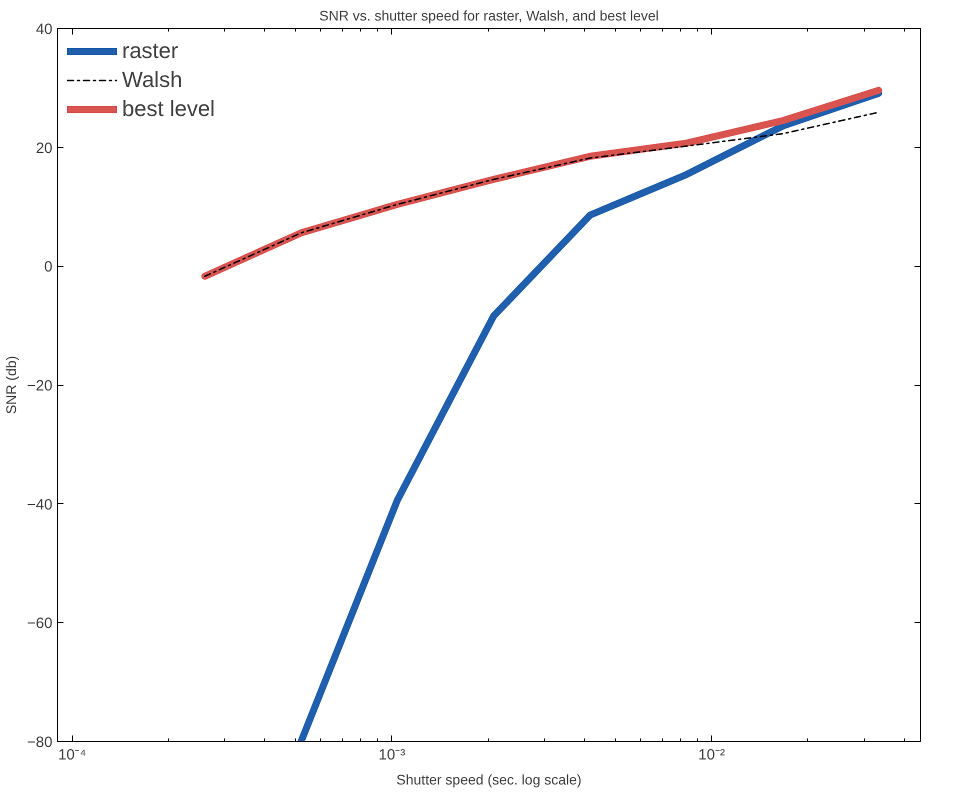 This screenshot has height=798, width=953. I want to click on y-tick-label: −60, so click(40, 623).